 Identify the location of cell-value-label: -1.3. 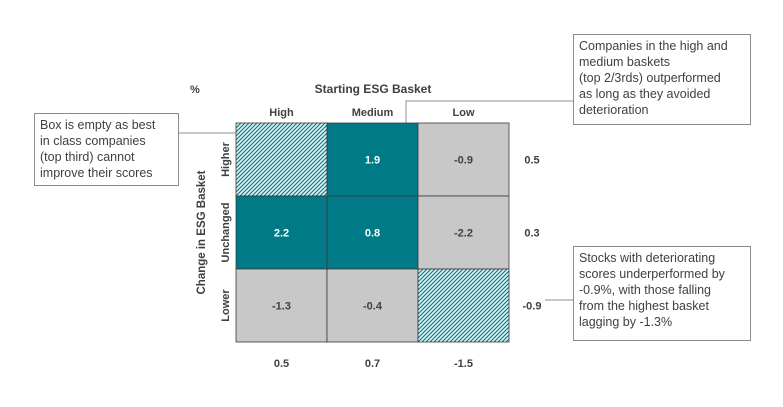
(281, 307).